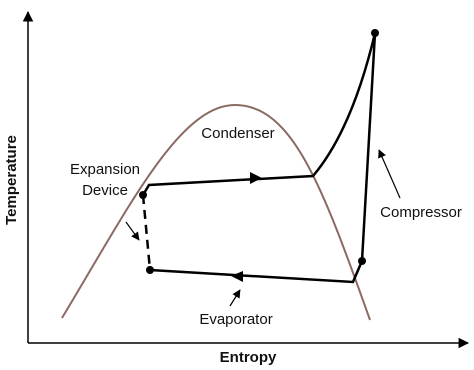  I want to click on x-axis-label: Entropy, so click(248, 357).